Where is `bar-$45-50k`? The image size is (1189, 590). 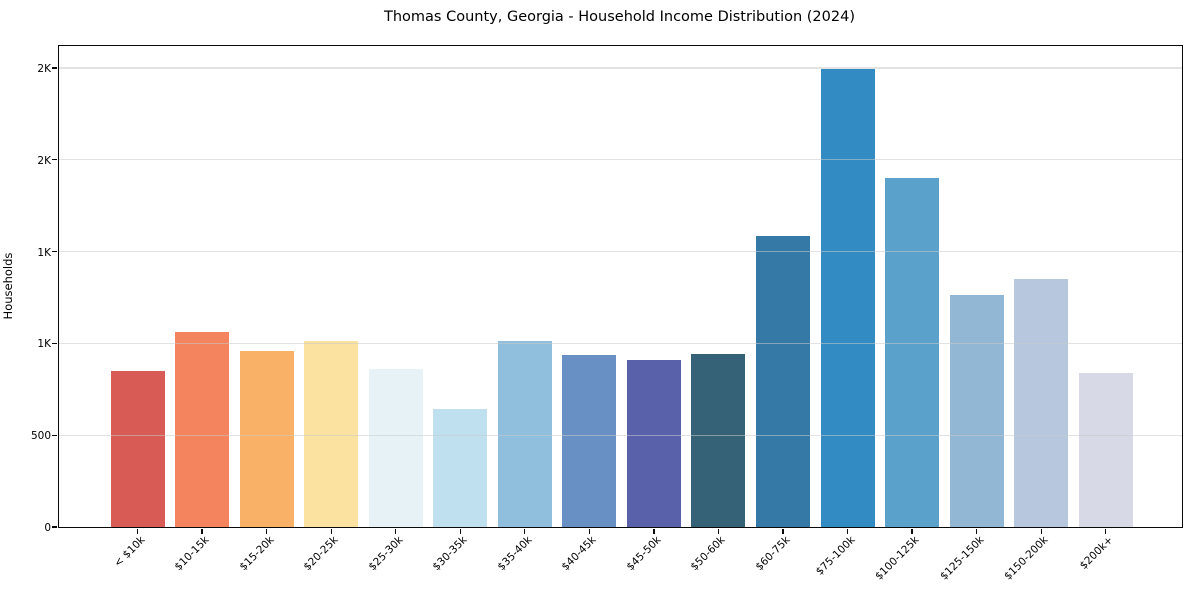 bar-$45-50k is located at coordinates (653, 443).